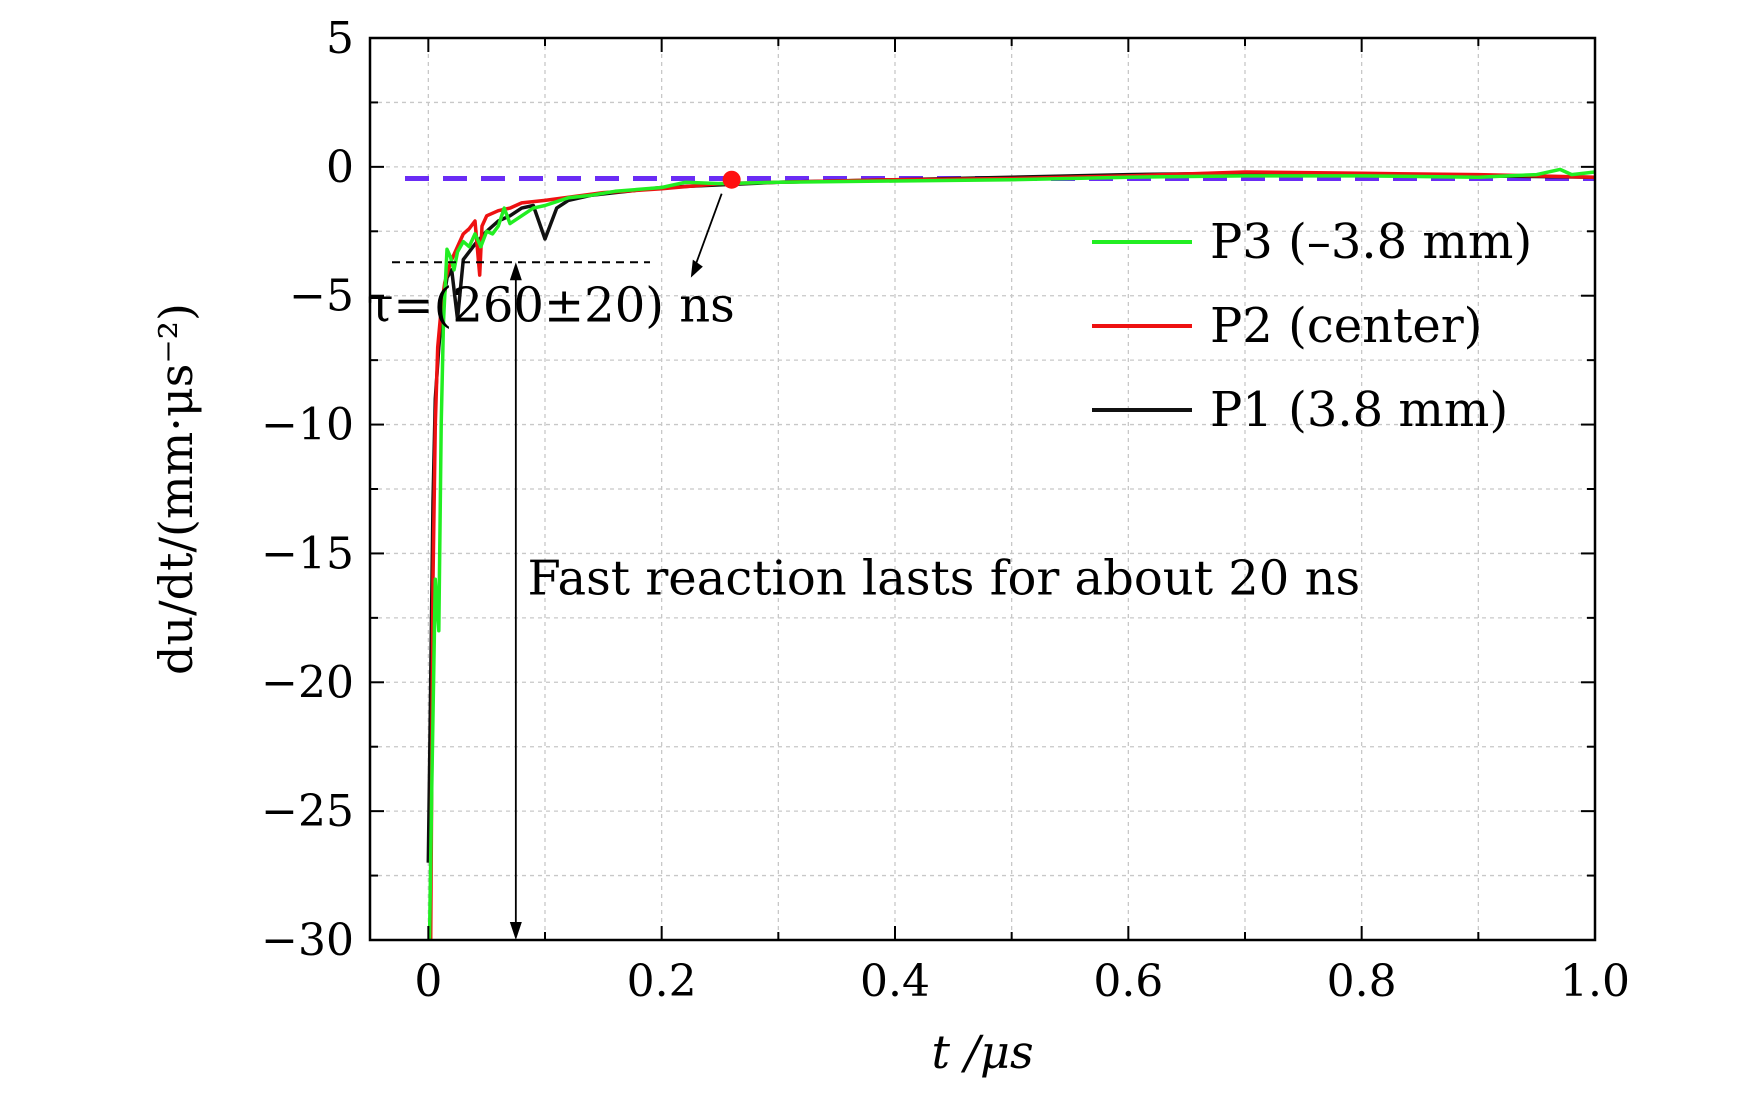 This screenshot has width=1748, height=1106. I want to click on y-tick-label: 0, so click(340, 167).